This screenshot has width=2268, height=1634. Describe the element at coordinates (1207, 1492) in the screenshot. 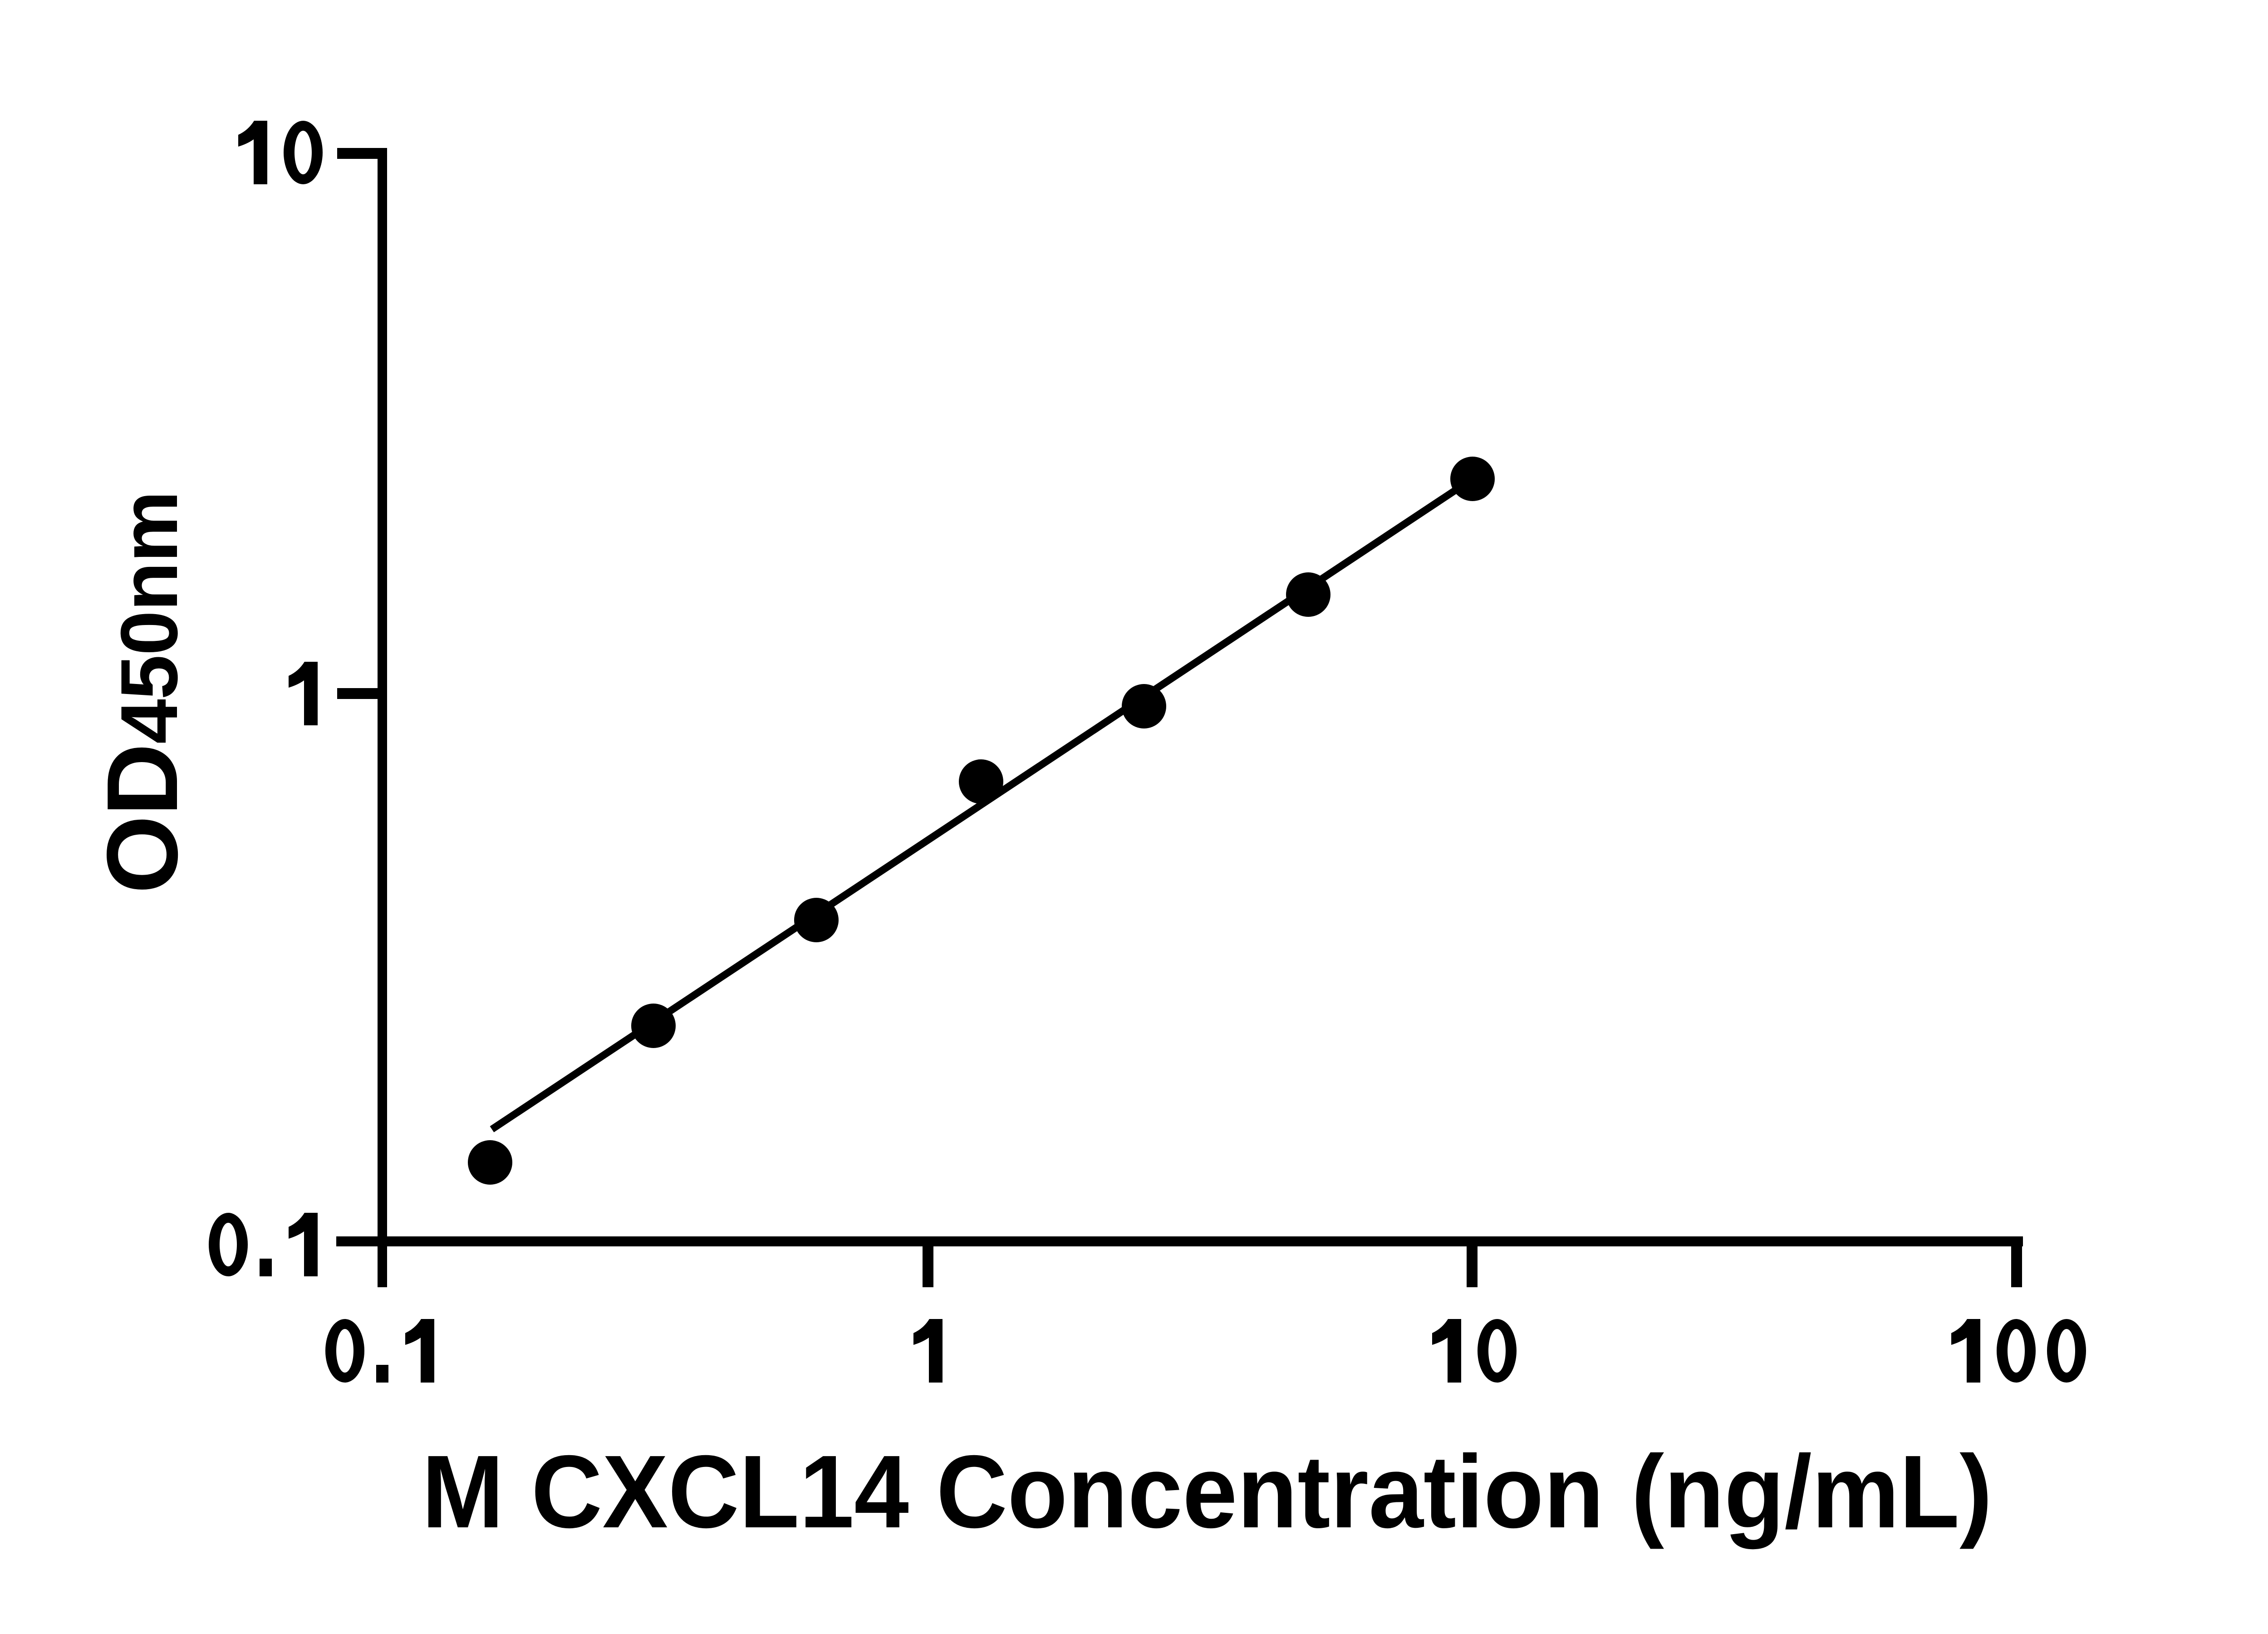

I see `svg-text: M CXCL14 Concentration (ng/mL)` at that location.